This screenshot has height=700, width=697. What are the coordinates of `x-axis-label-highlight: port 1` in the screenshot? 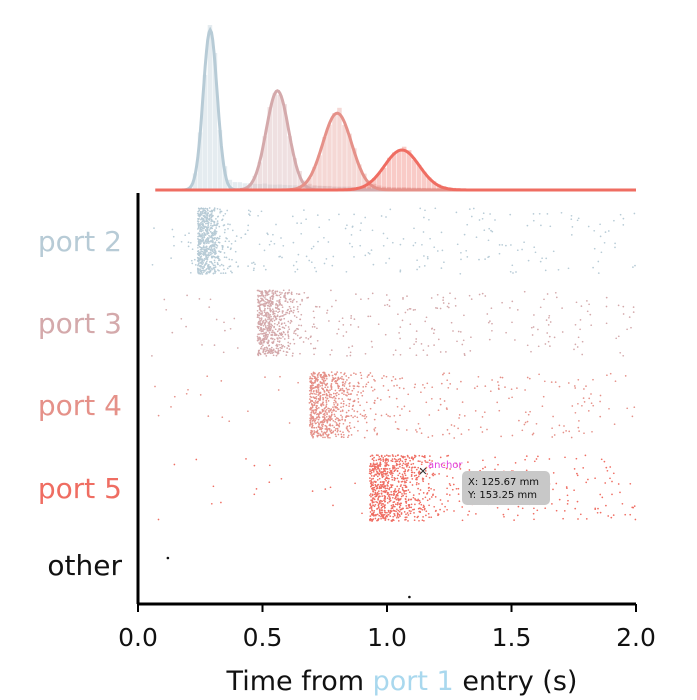 It's located at (413, 681).